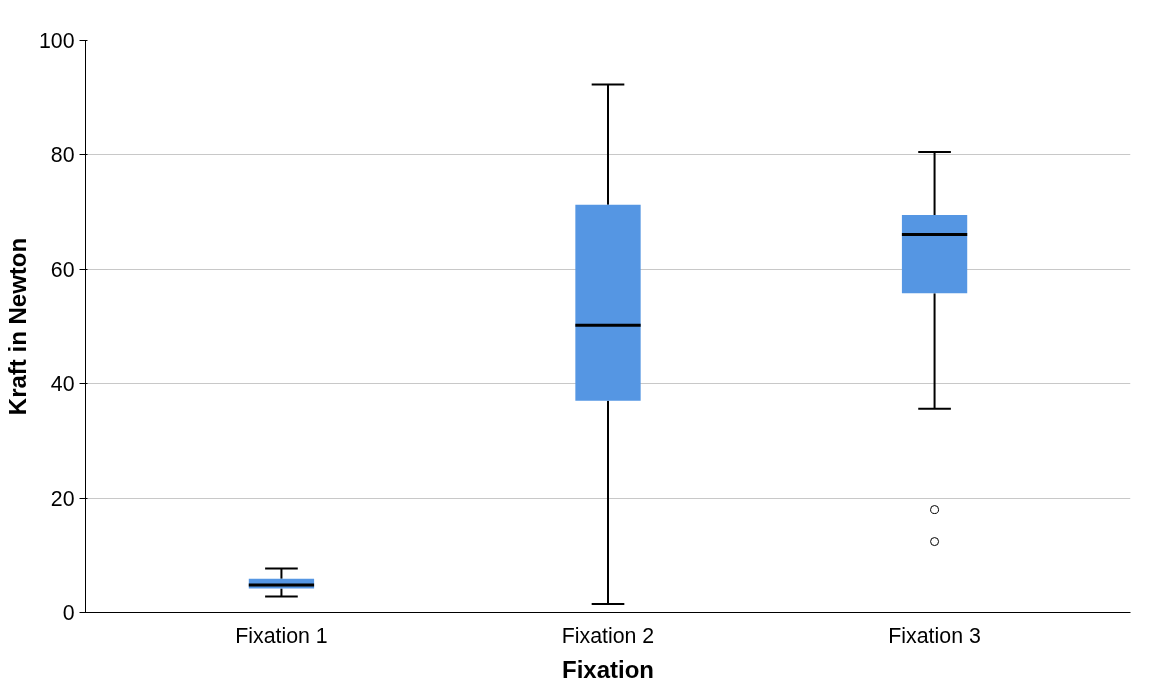 Image resolution: width=1167 pixels, height=691 pixels. I want to click on y-axis-title: Kraft in Newton, so click(17, 326).